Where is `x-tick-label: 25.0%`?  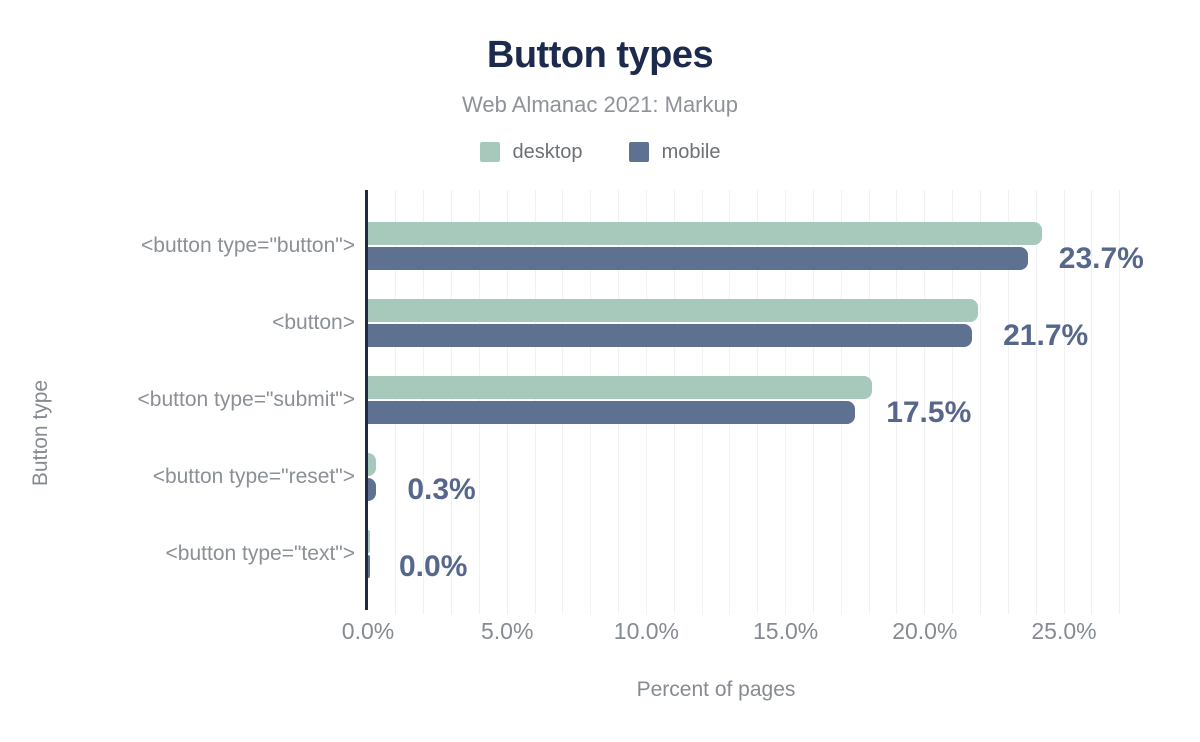
x-tick-label: 25.0% is located at coordinates (1064, 631).